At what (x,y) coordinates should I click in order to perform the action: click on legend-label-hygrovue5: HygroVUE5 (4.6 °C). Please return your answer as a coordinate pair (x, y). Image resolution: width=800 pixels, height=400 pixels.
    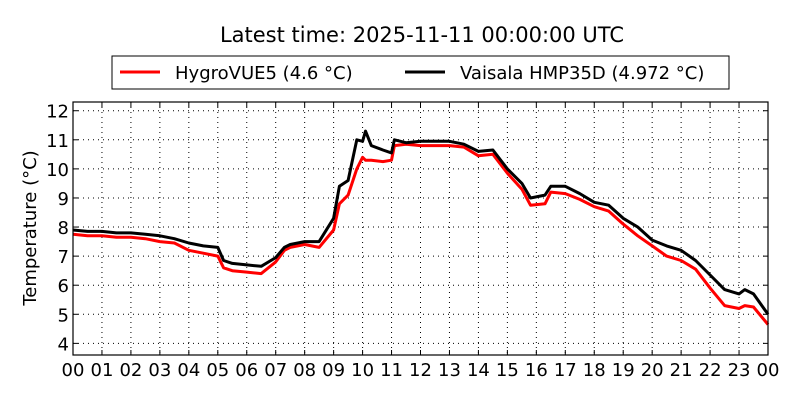
    Looking at the image, I should click on (264, 73).